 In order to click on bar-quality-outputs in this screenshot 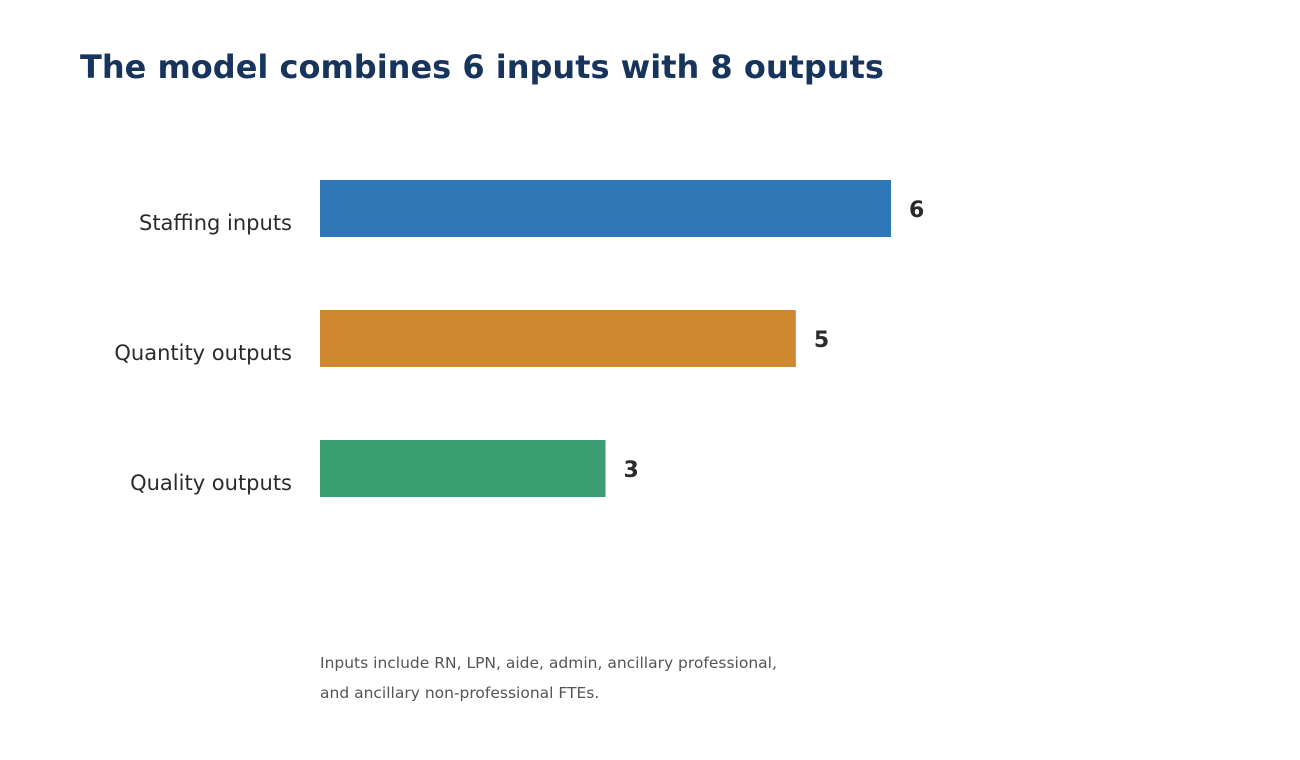, I will do `click(463, 468)`.